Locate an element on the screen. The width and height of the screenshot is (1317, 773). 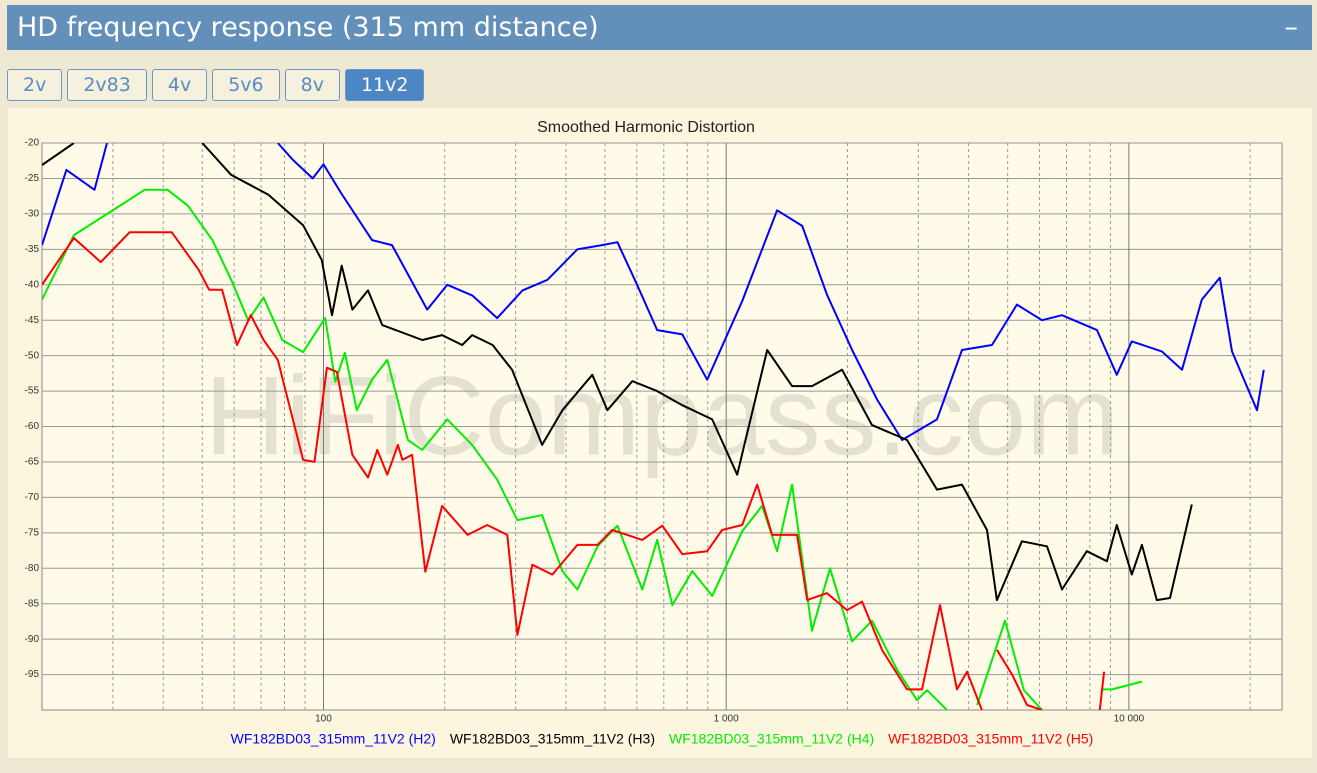
tab: 8v is located at coordinates (312, 85).